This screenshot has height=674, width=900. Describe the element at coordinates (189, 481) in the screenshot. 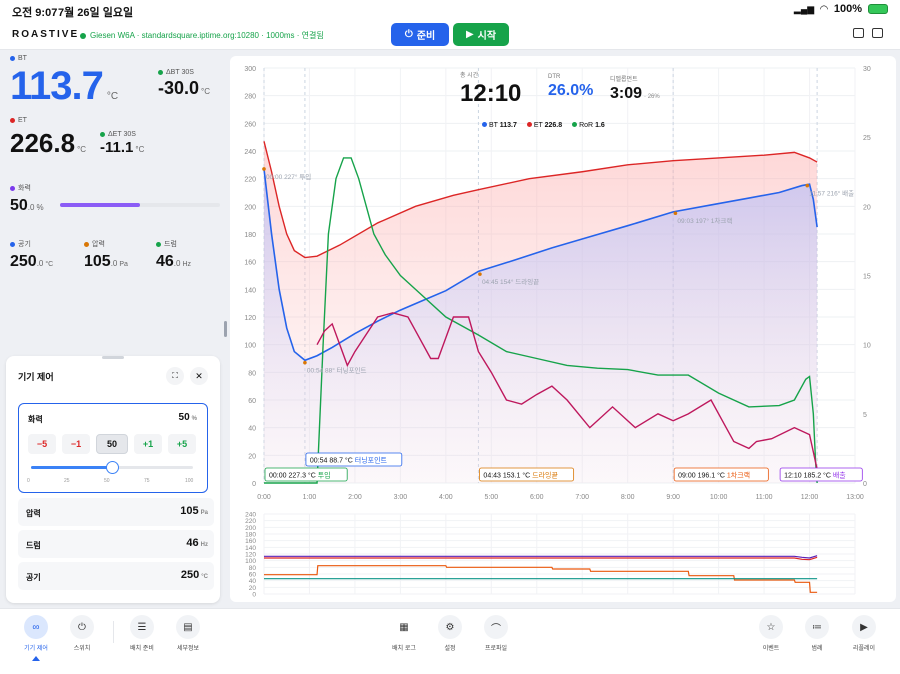

I see `slider-tick-100: 100` at that location.